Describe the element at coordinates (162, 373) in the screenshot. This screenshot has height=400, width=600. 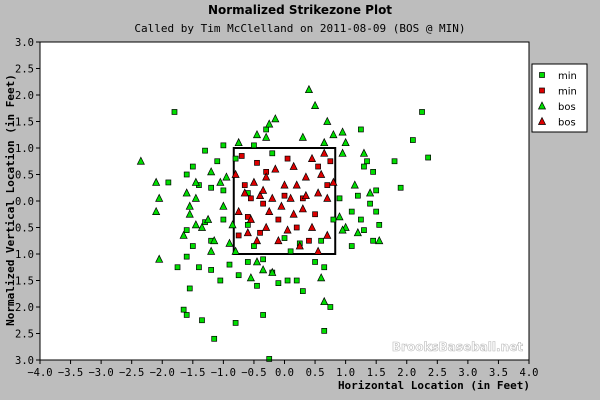
I see `x-tick-label: −2.0` at that location.